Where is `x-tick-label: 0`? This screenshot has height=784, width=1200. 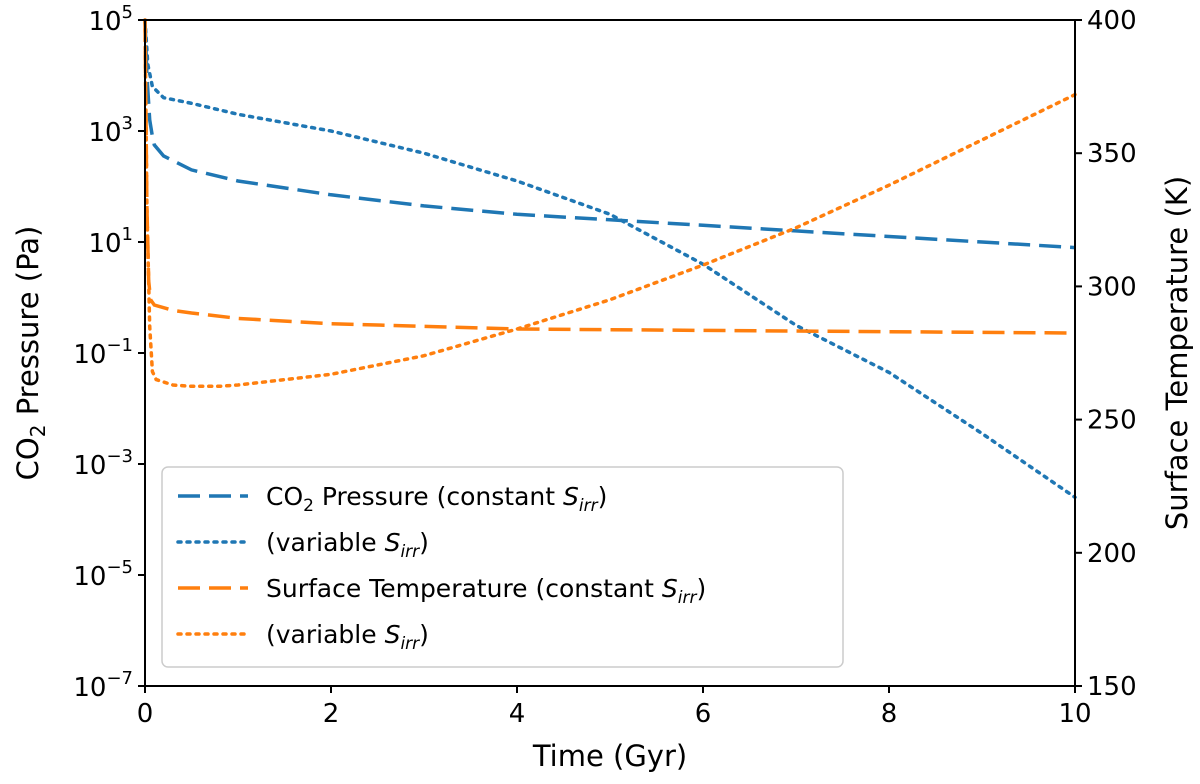
x-tick-label: 0 is located at coordinates (145, 714).